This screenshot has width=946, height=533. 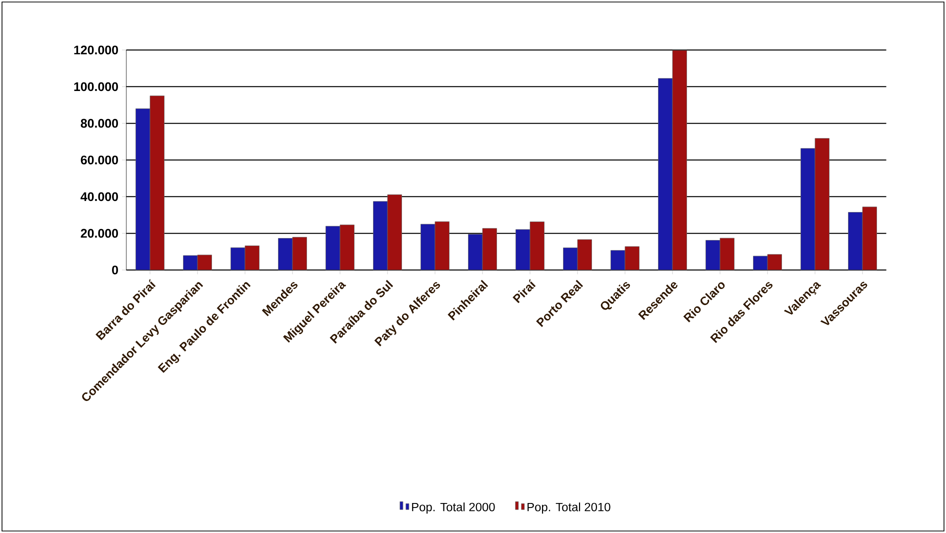 What do you see at coordinates (453, 508) in the screenshot?
I see `legend-label: Pop. Total 2000` at bounding box center [453, 508].